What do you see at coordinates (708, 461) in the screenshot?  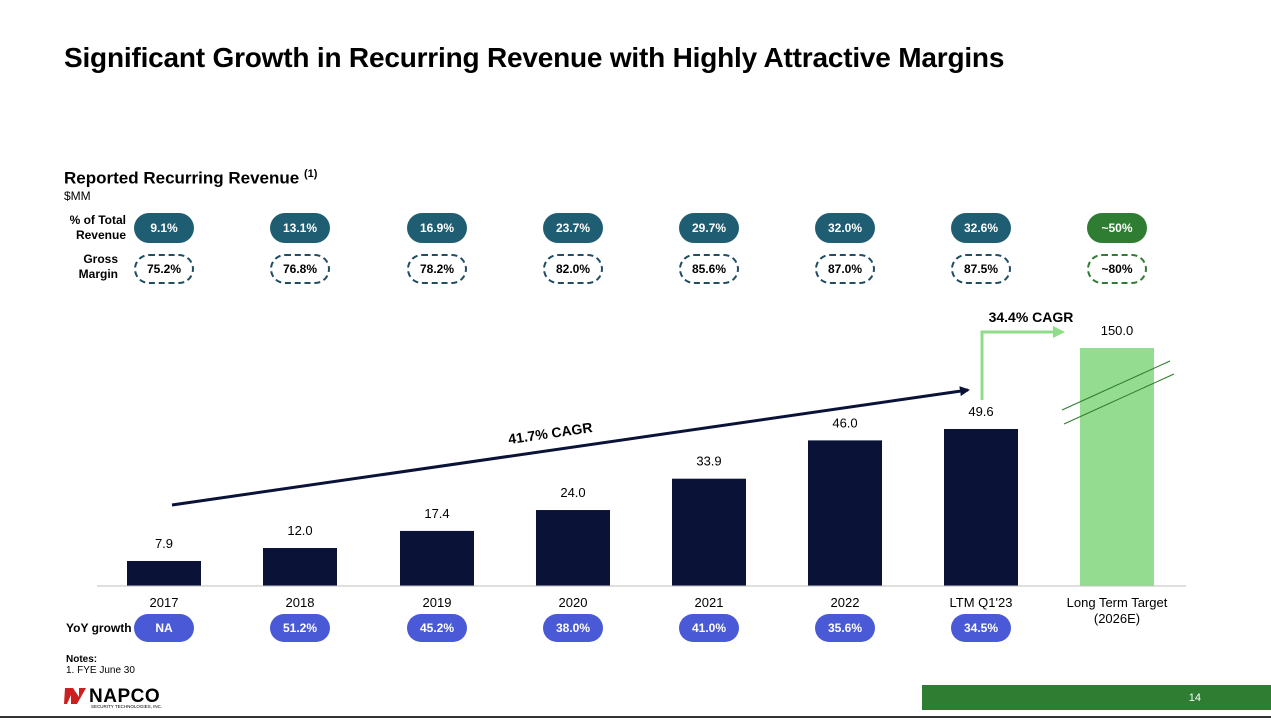 I see `bar-value-label: 33.9` at bounding box center [708, 461].